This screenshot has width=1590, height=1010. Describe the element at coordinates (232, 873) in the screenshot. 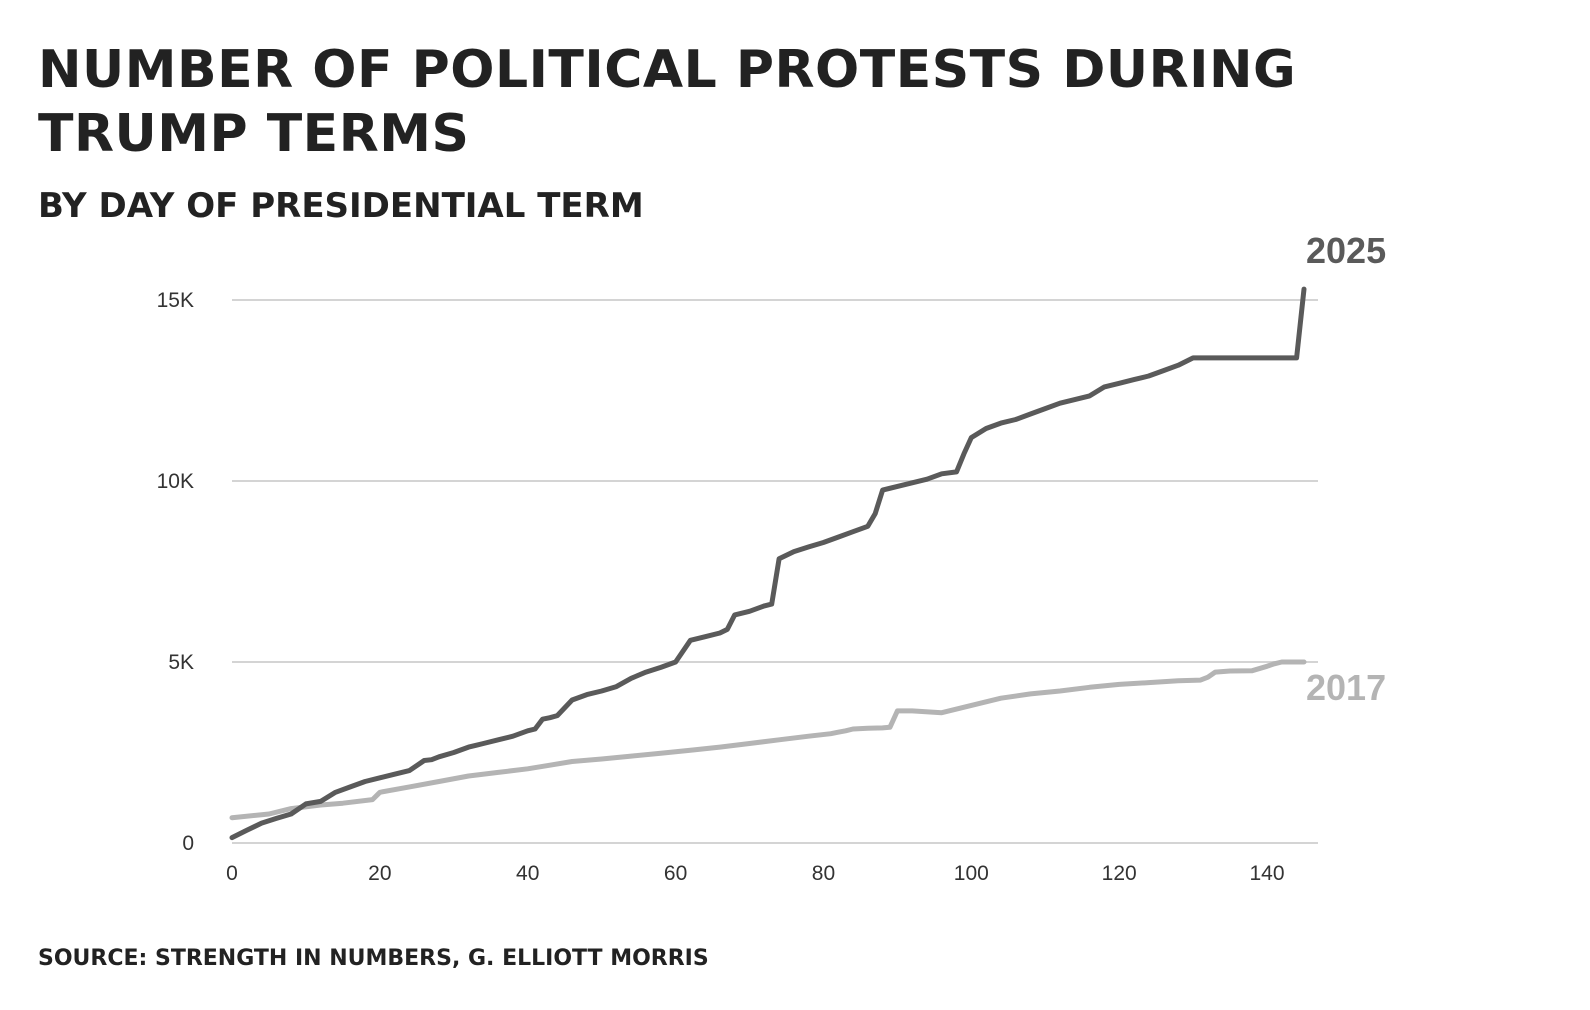

I see `x-tick-label: 0` at that location.